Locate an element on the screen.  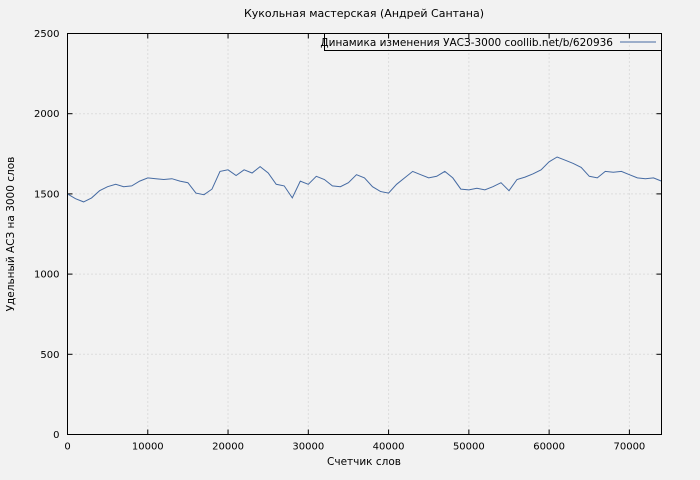
svg-text: 2000 is located at coordinates (46, 114).